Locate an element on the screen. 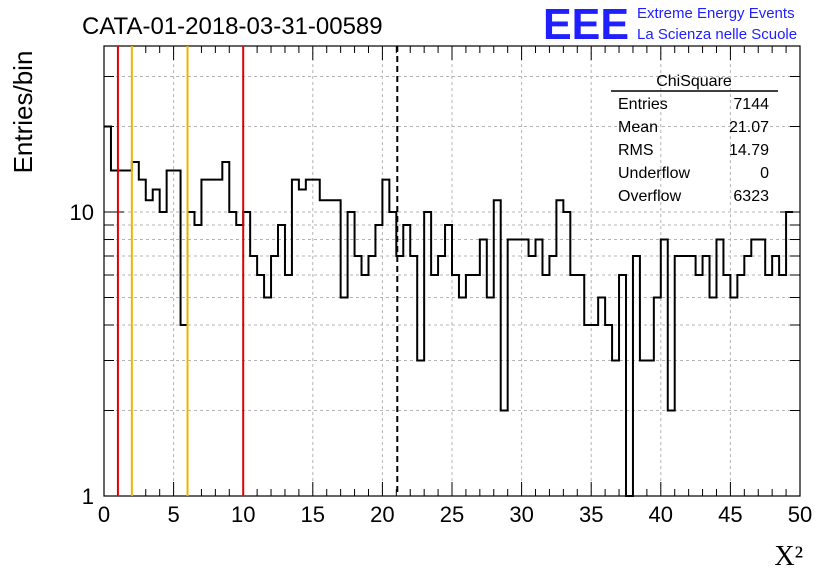  logo-line2: La Scienza nelle Scuole is located at coordinates (717, 34).